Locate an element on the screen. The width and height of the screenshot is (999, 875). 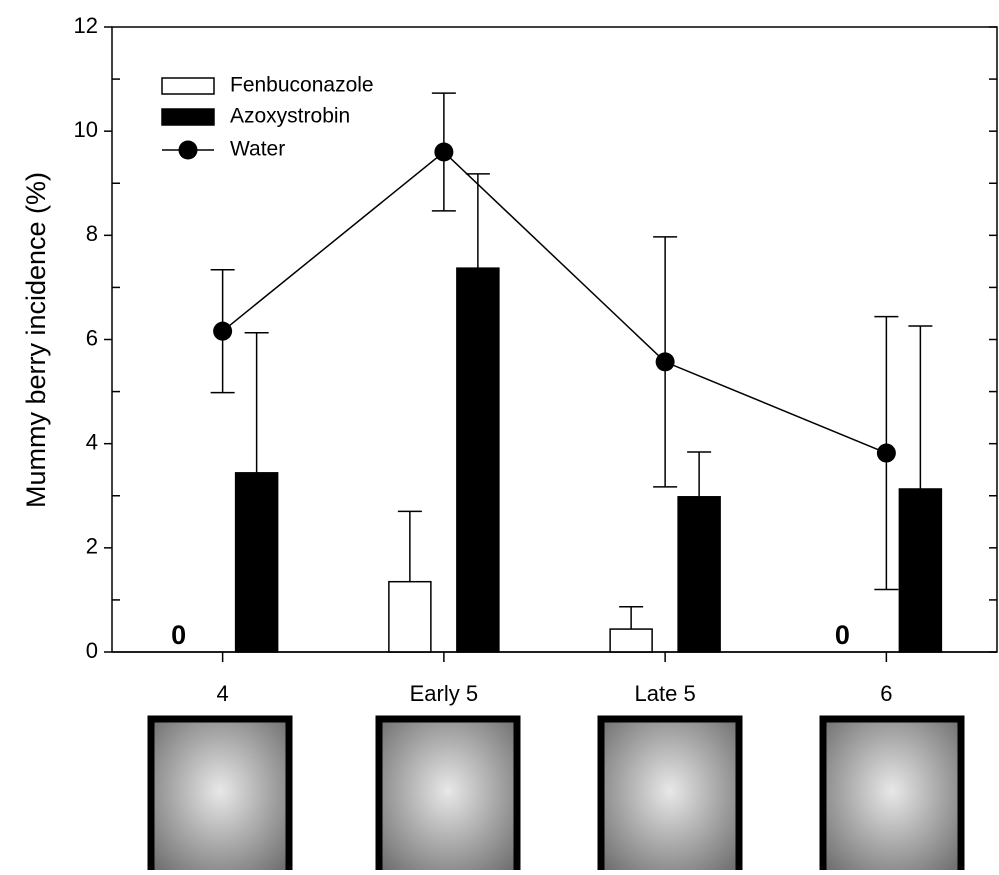
y-tick-label: 12 is located at coordinates (86, 25).